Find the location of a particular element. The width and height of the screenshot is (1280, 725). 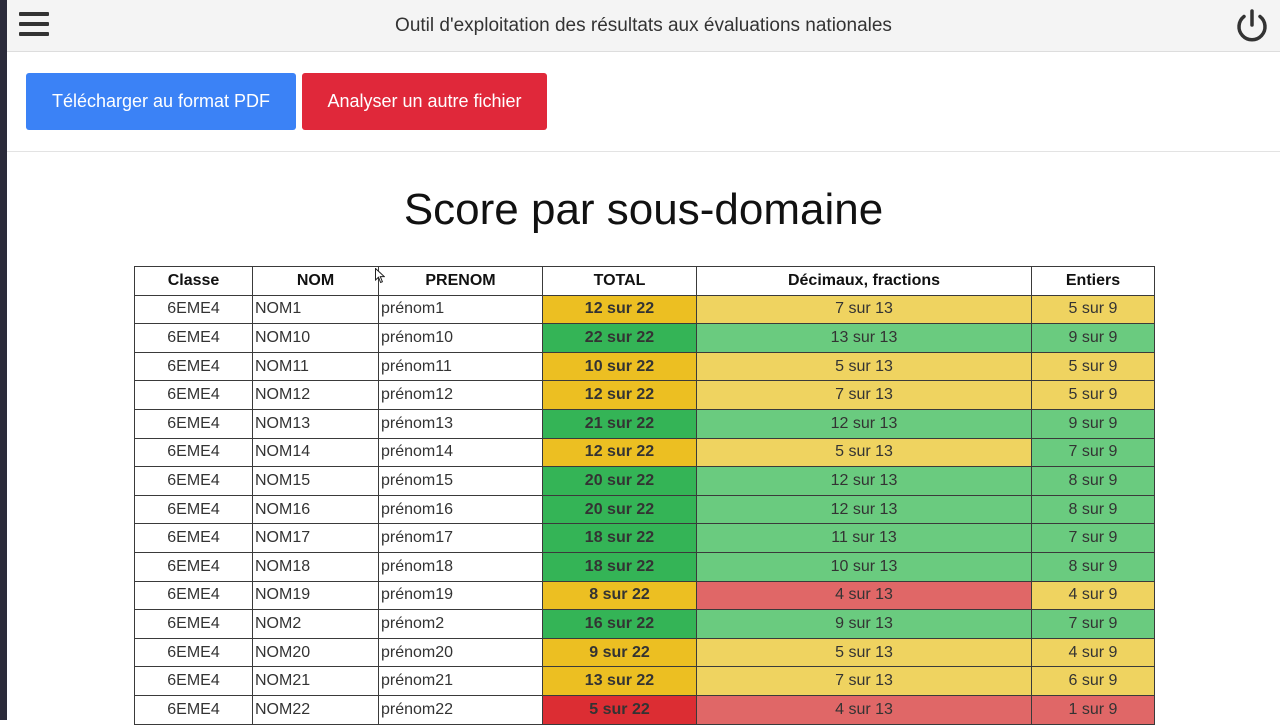

cell-decimaux-fractions: 11 sur 13 is located at coordinates (864, 538).